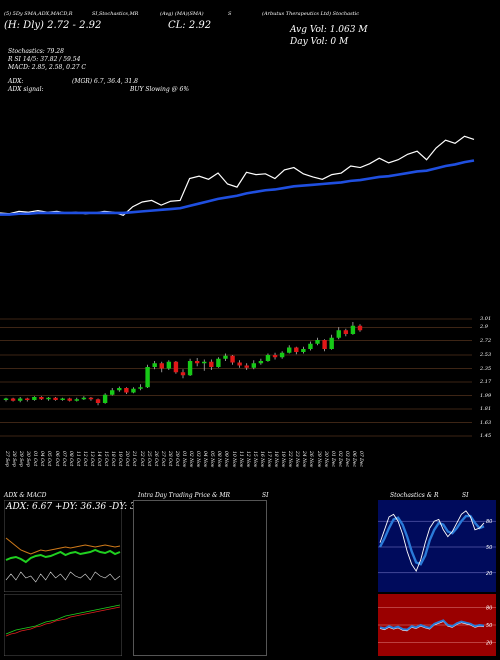 The width and height of the screenshot is (500, 660). I want to click on stoch-tick-label: 80, so click(489, 522).